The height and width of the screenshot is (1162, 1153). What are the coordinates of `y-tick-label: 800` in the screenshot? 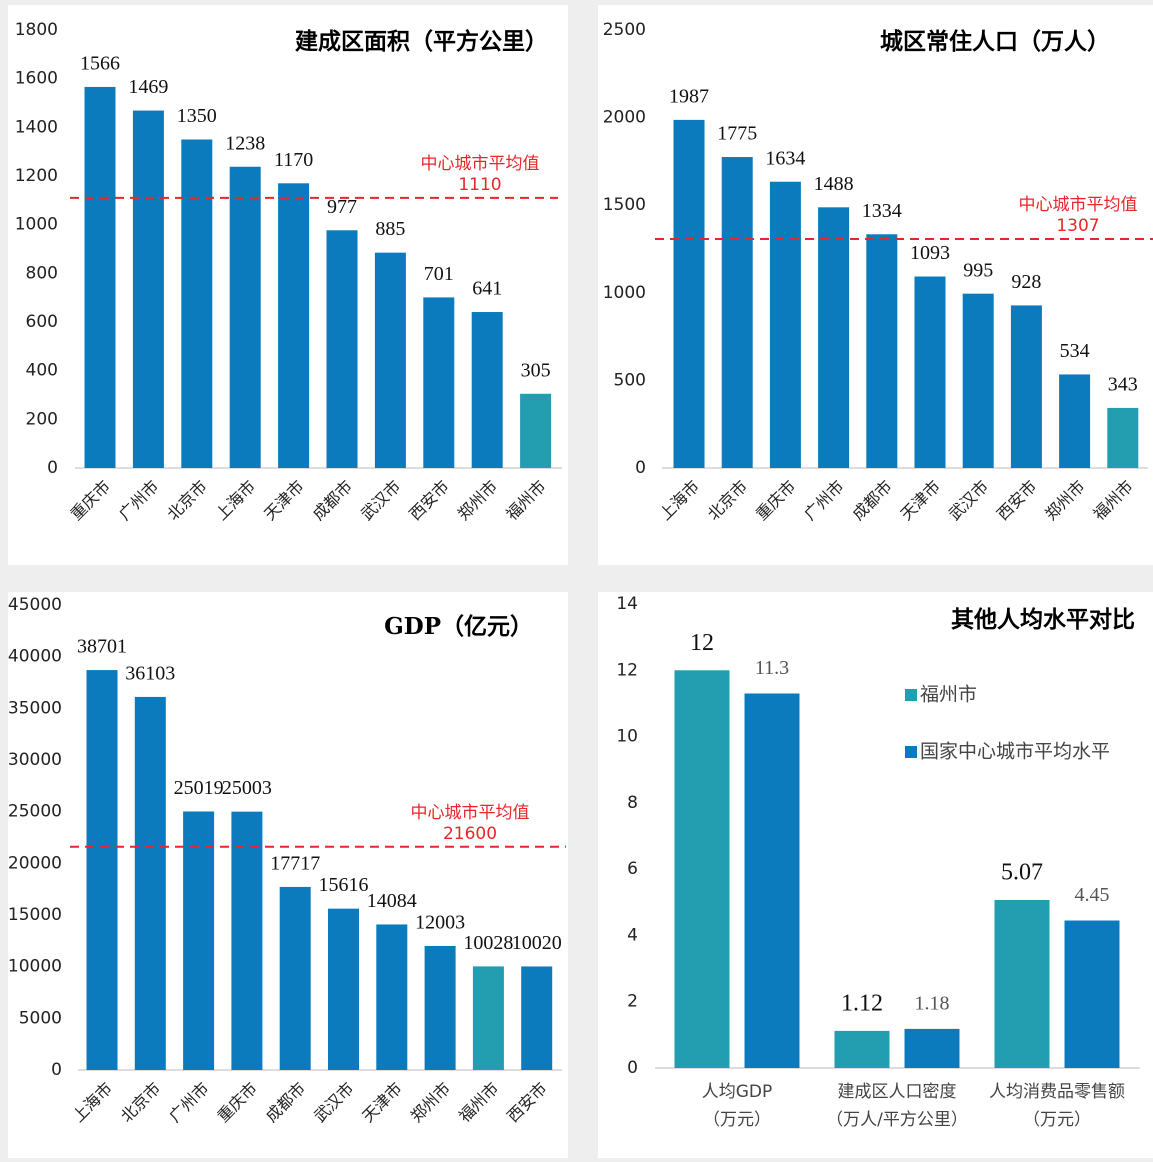 It's located at (42, 273).